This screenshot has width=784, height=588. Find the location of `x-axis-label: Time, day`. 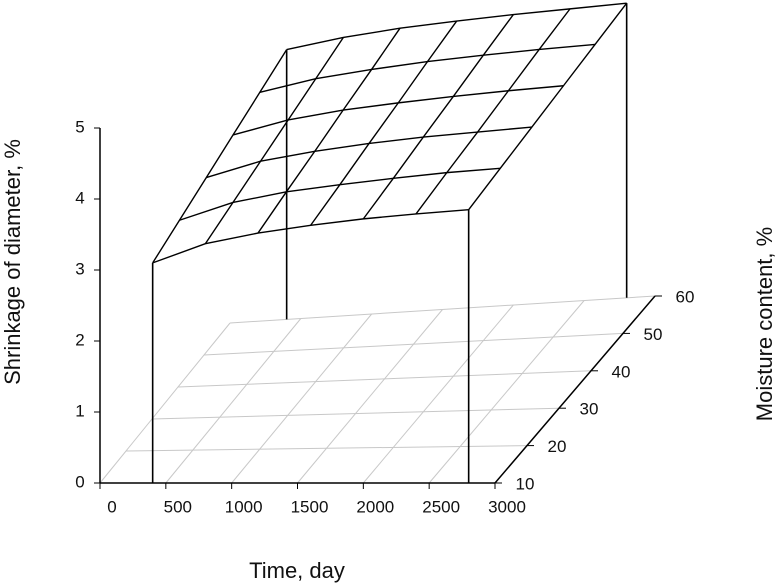

x-axis-label: Time, day is located at coordinates (297, 570).